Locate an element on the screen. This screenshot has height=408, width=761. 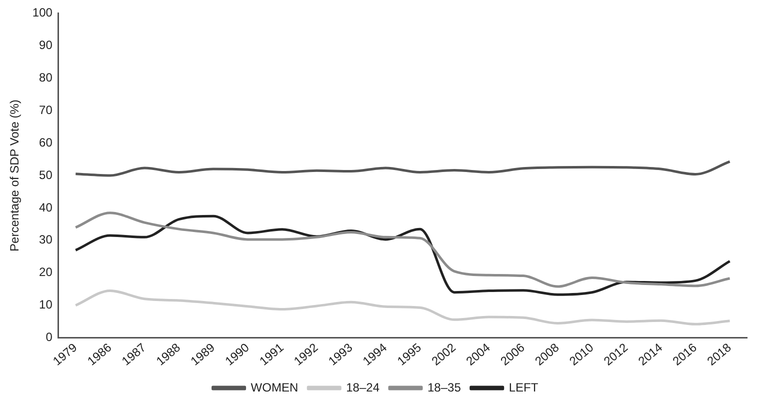
legend-label: WOMEN is located at coordinates (274, 387).